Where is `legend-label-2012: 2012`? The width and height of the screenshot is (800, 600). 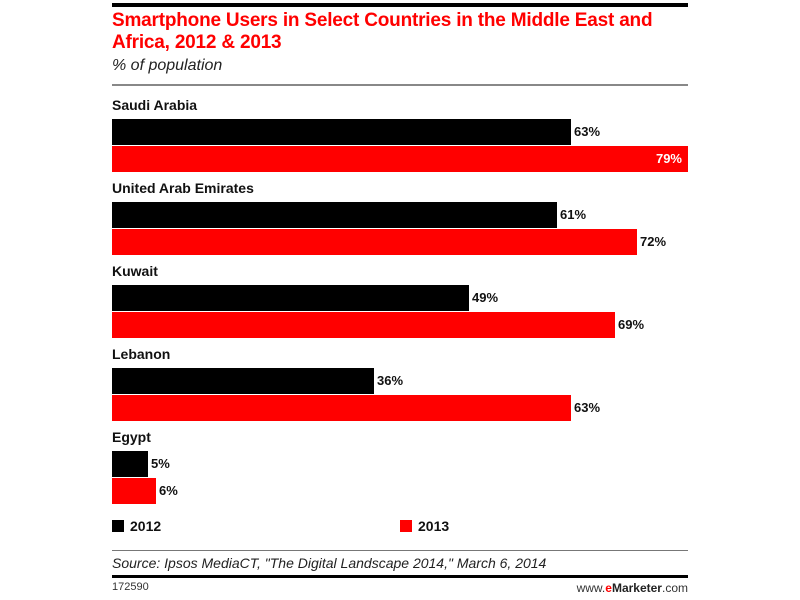
legend-label-2012: 2012 is located at coordinates (146, 526).